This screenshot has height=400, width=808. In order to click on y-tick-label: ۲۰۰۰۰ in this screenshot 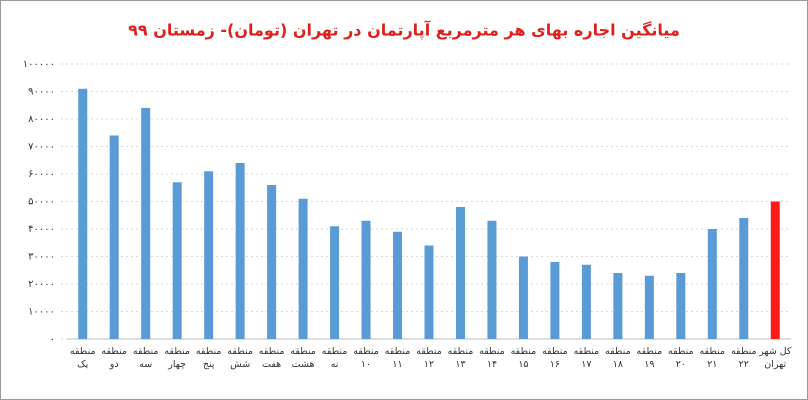, I will do `click(41, 284)`.